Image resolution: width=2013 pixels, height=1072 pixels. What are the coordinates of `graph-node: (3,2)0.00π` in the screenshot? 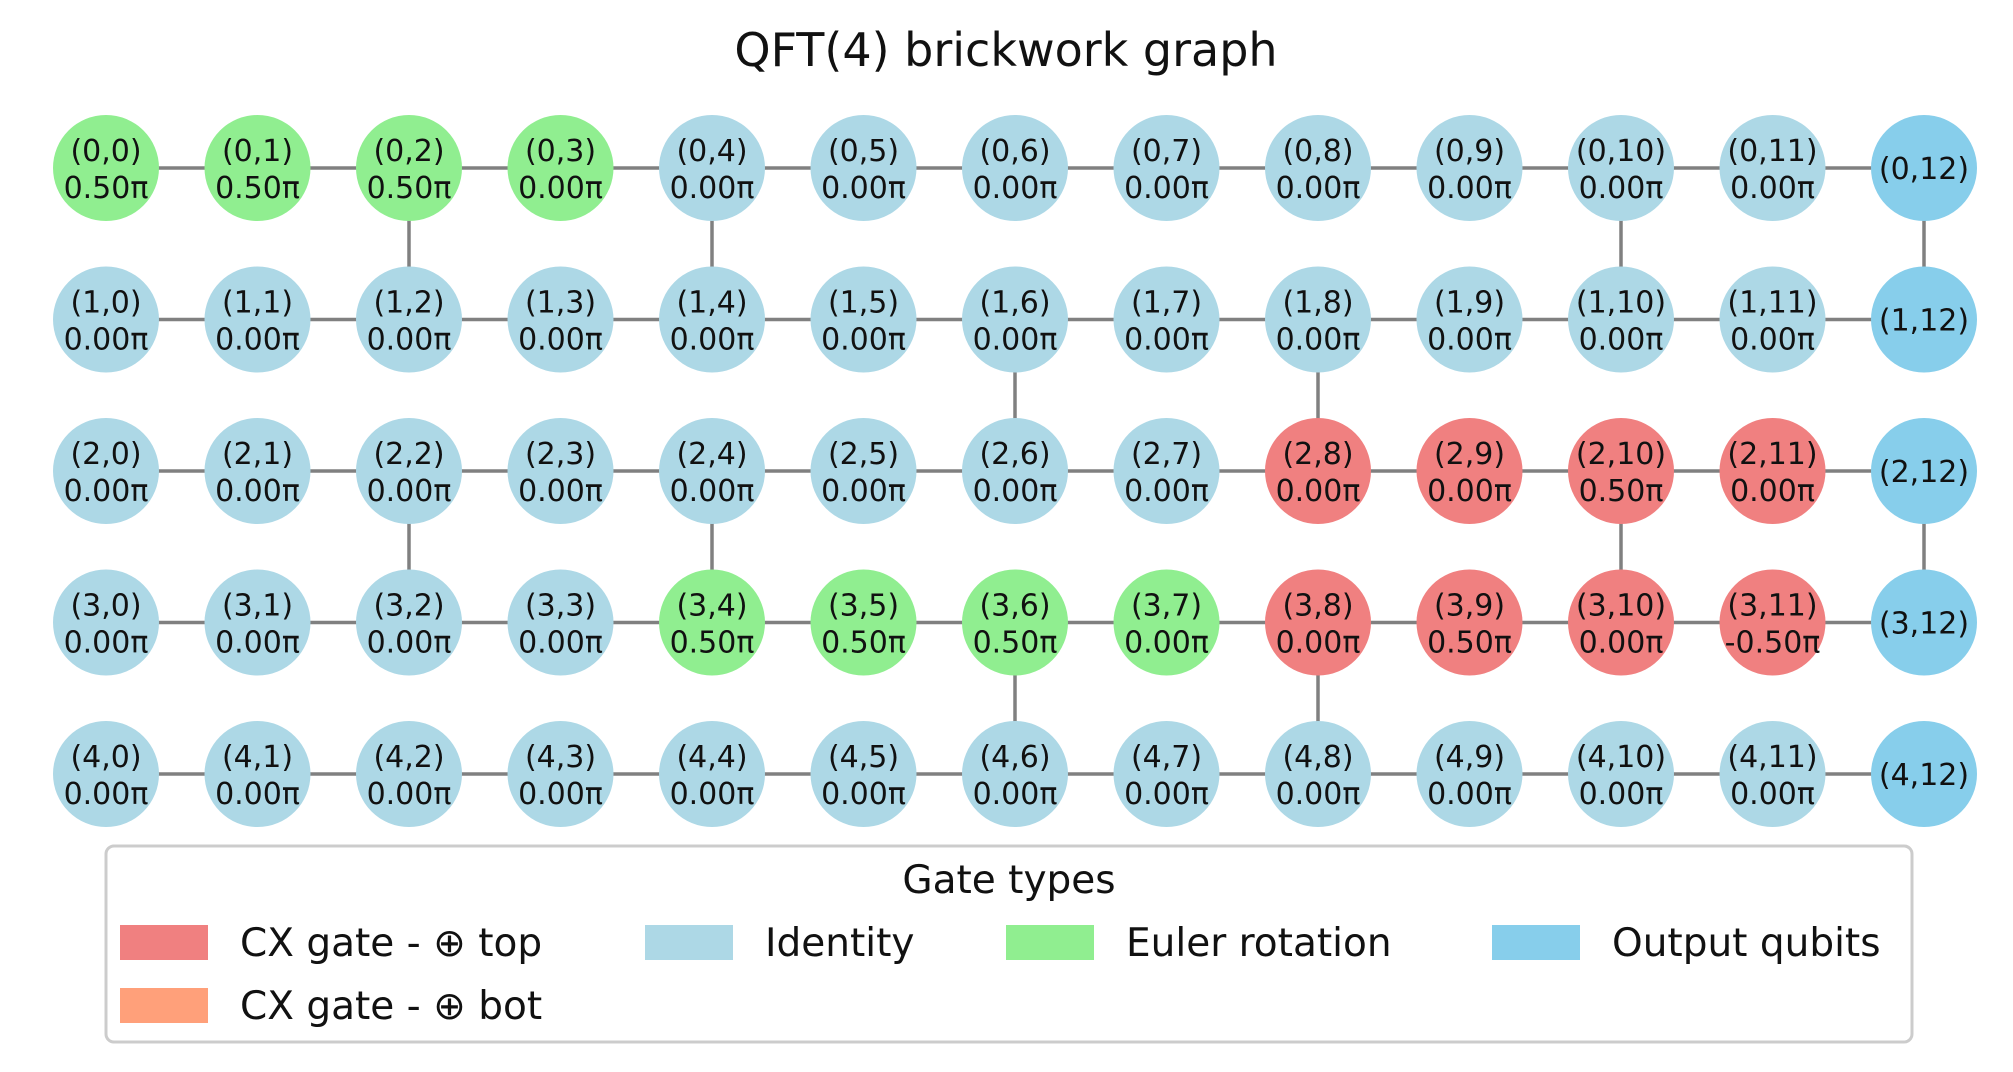 It's located at (409, 622).